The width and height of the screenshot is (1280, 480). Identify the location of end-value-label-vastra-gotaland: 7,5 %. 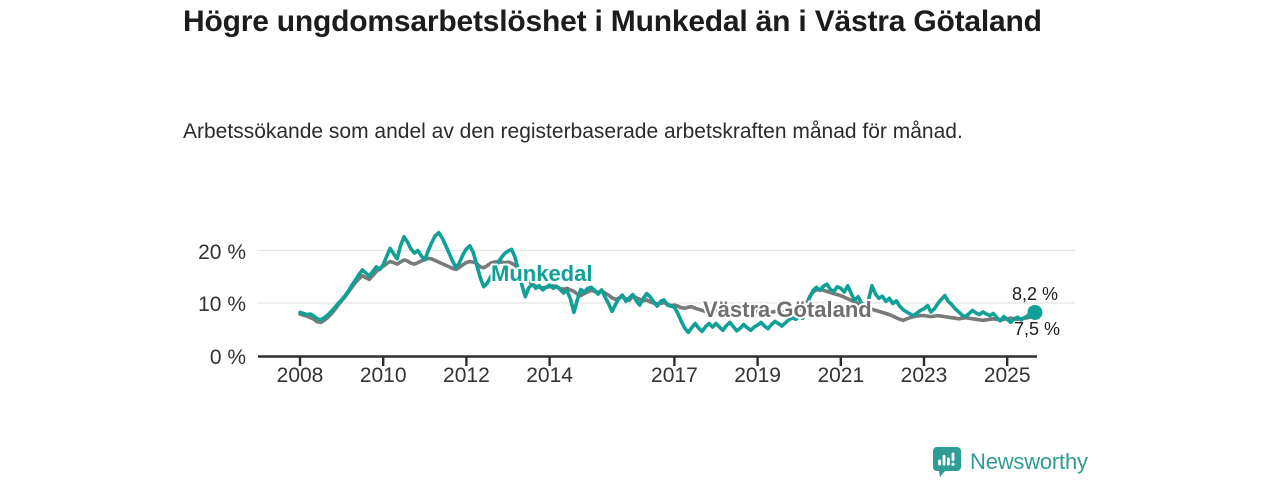
(1037, 329).